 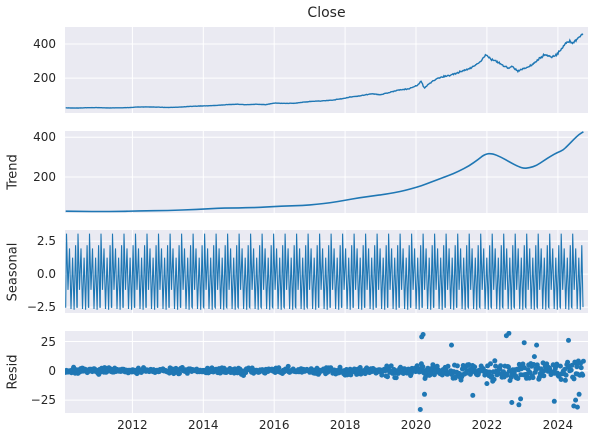 What do you see at coordinates (345, 425) in the screenshot?
I see `x-tick-label: 2018` at bounding box center [345, 425].